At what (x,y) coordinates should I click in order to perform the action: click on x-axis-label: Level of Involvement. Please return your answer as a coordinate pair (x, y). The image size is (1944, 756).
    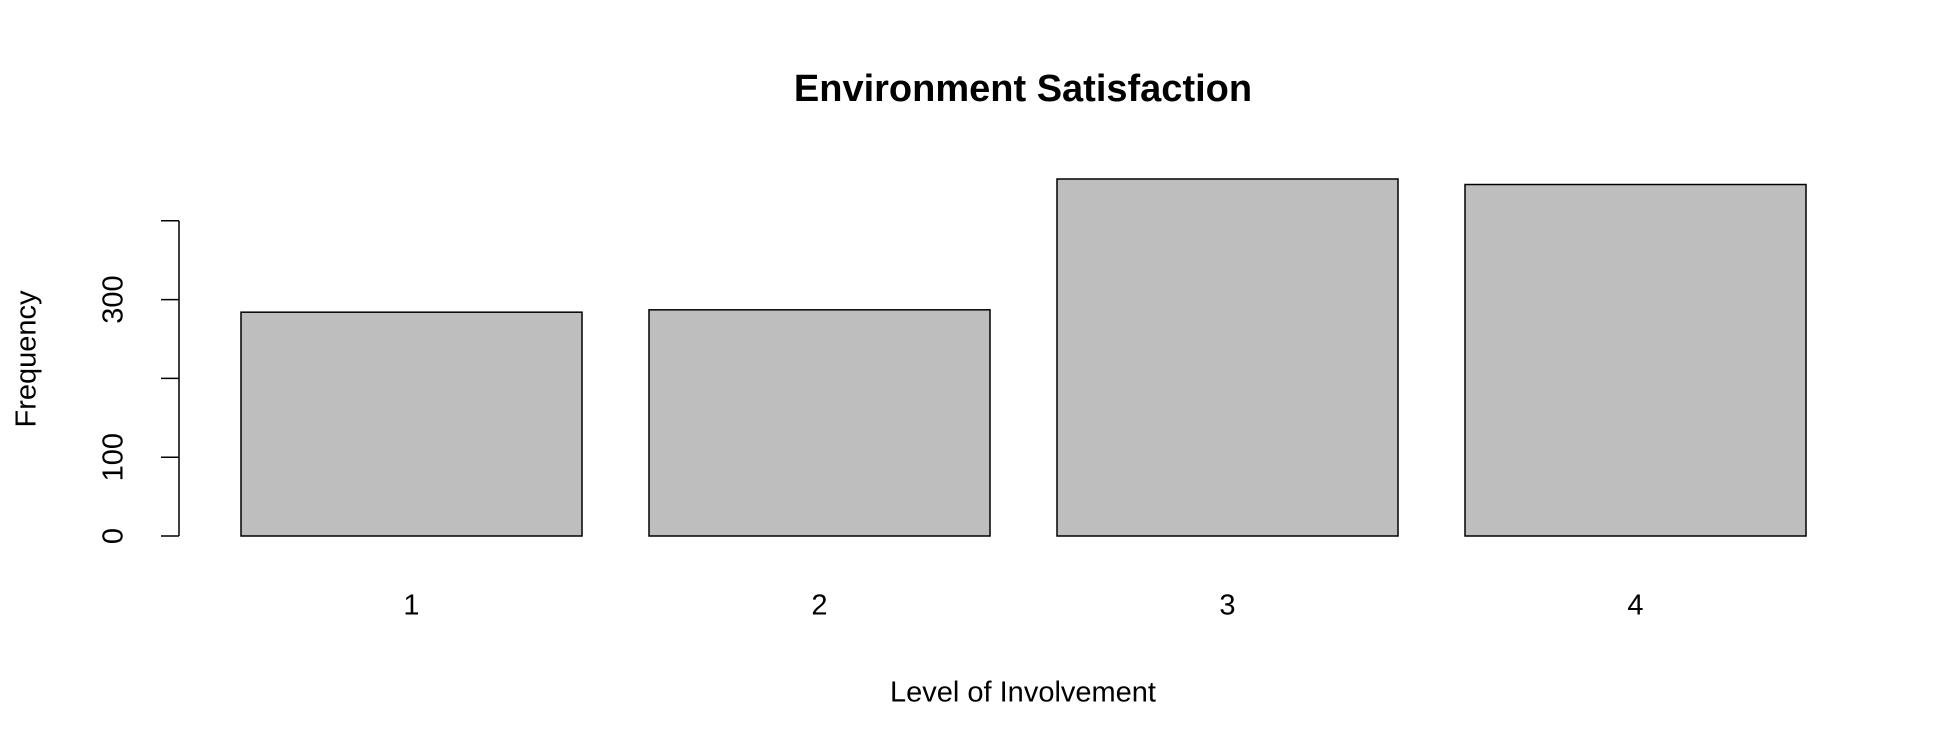
    Looking at the image, I should click on (1023, 693).